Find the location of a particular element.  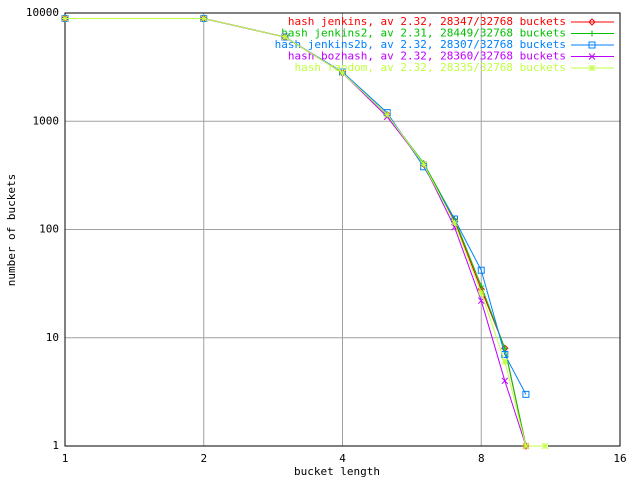

y-tick-label: 10 is located at coordinates (52, 337).